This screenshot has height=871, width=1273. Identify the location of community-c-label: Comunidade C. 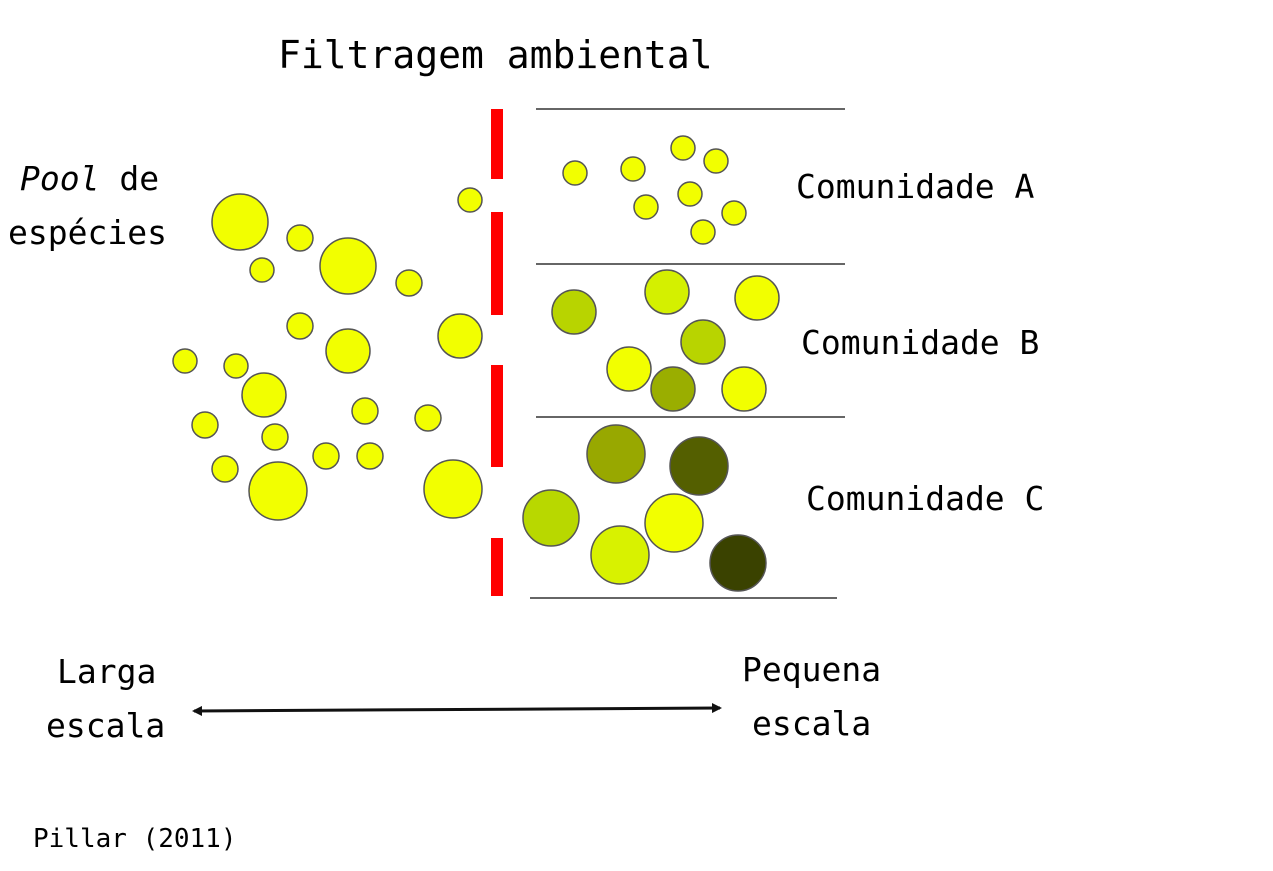
(925, 498).